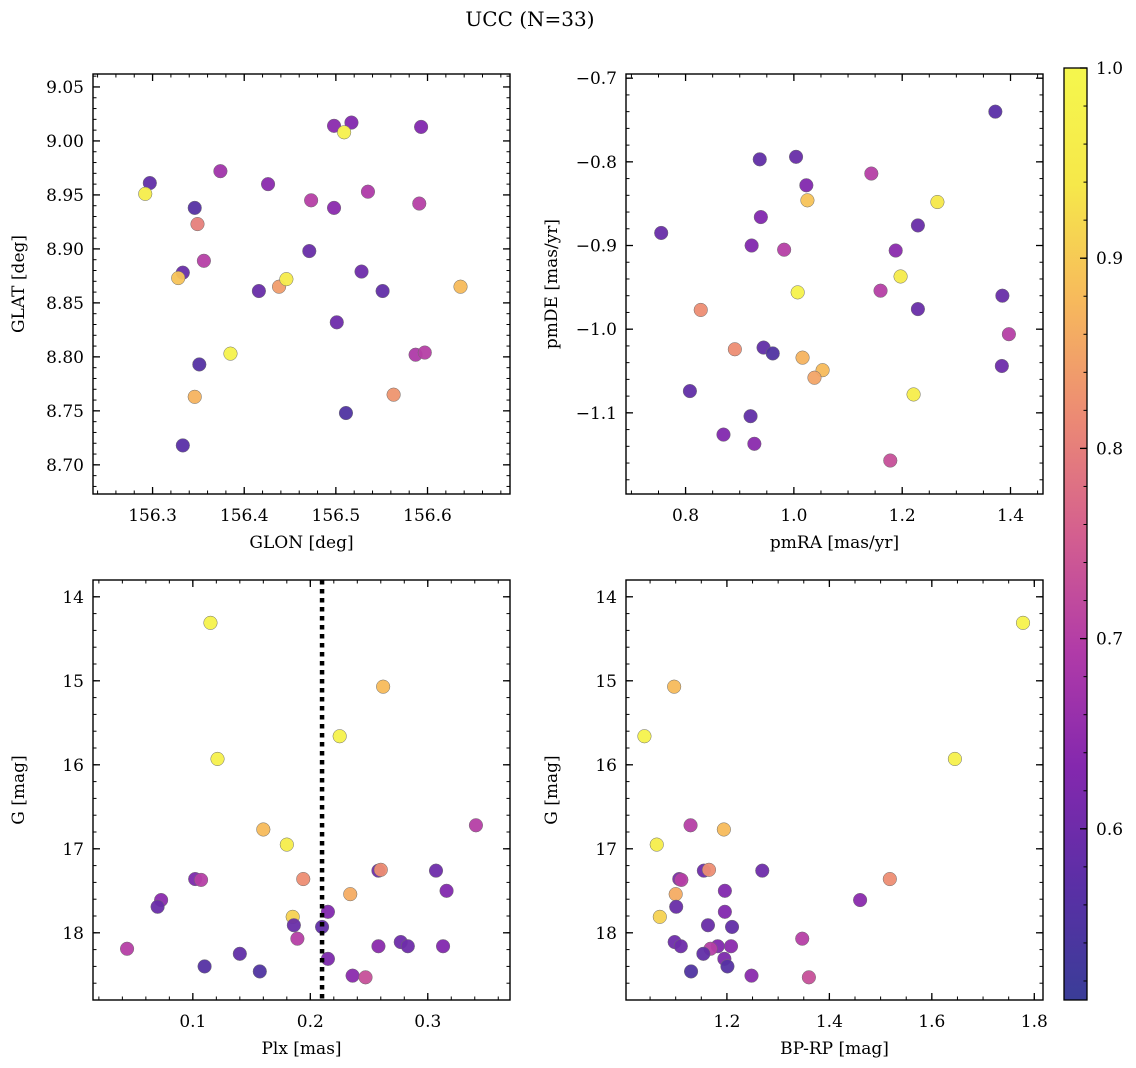  I want to click on y-tick-label: 18, so click(73, 934).